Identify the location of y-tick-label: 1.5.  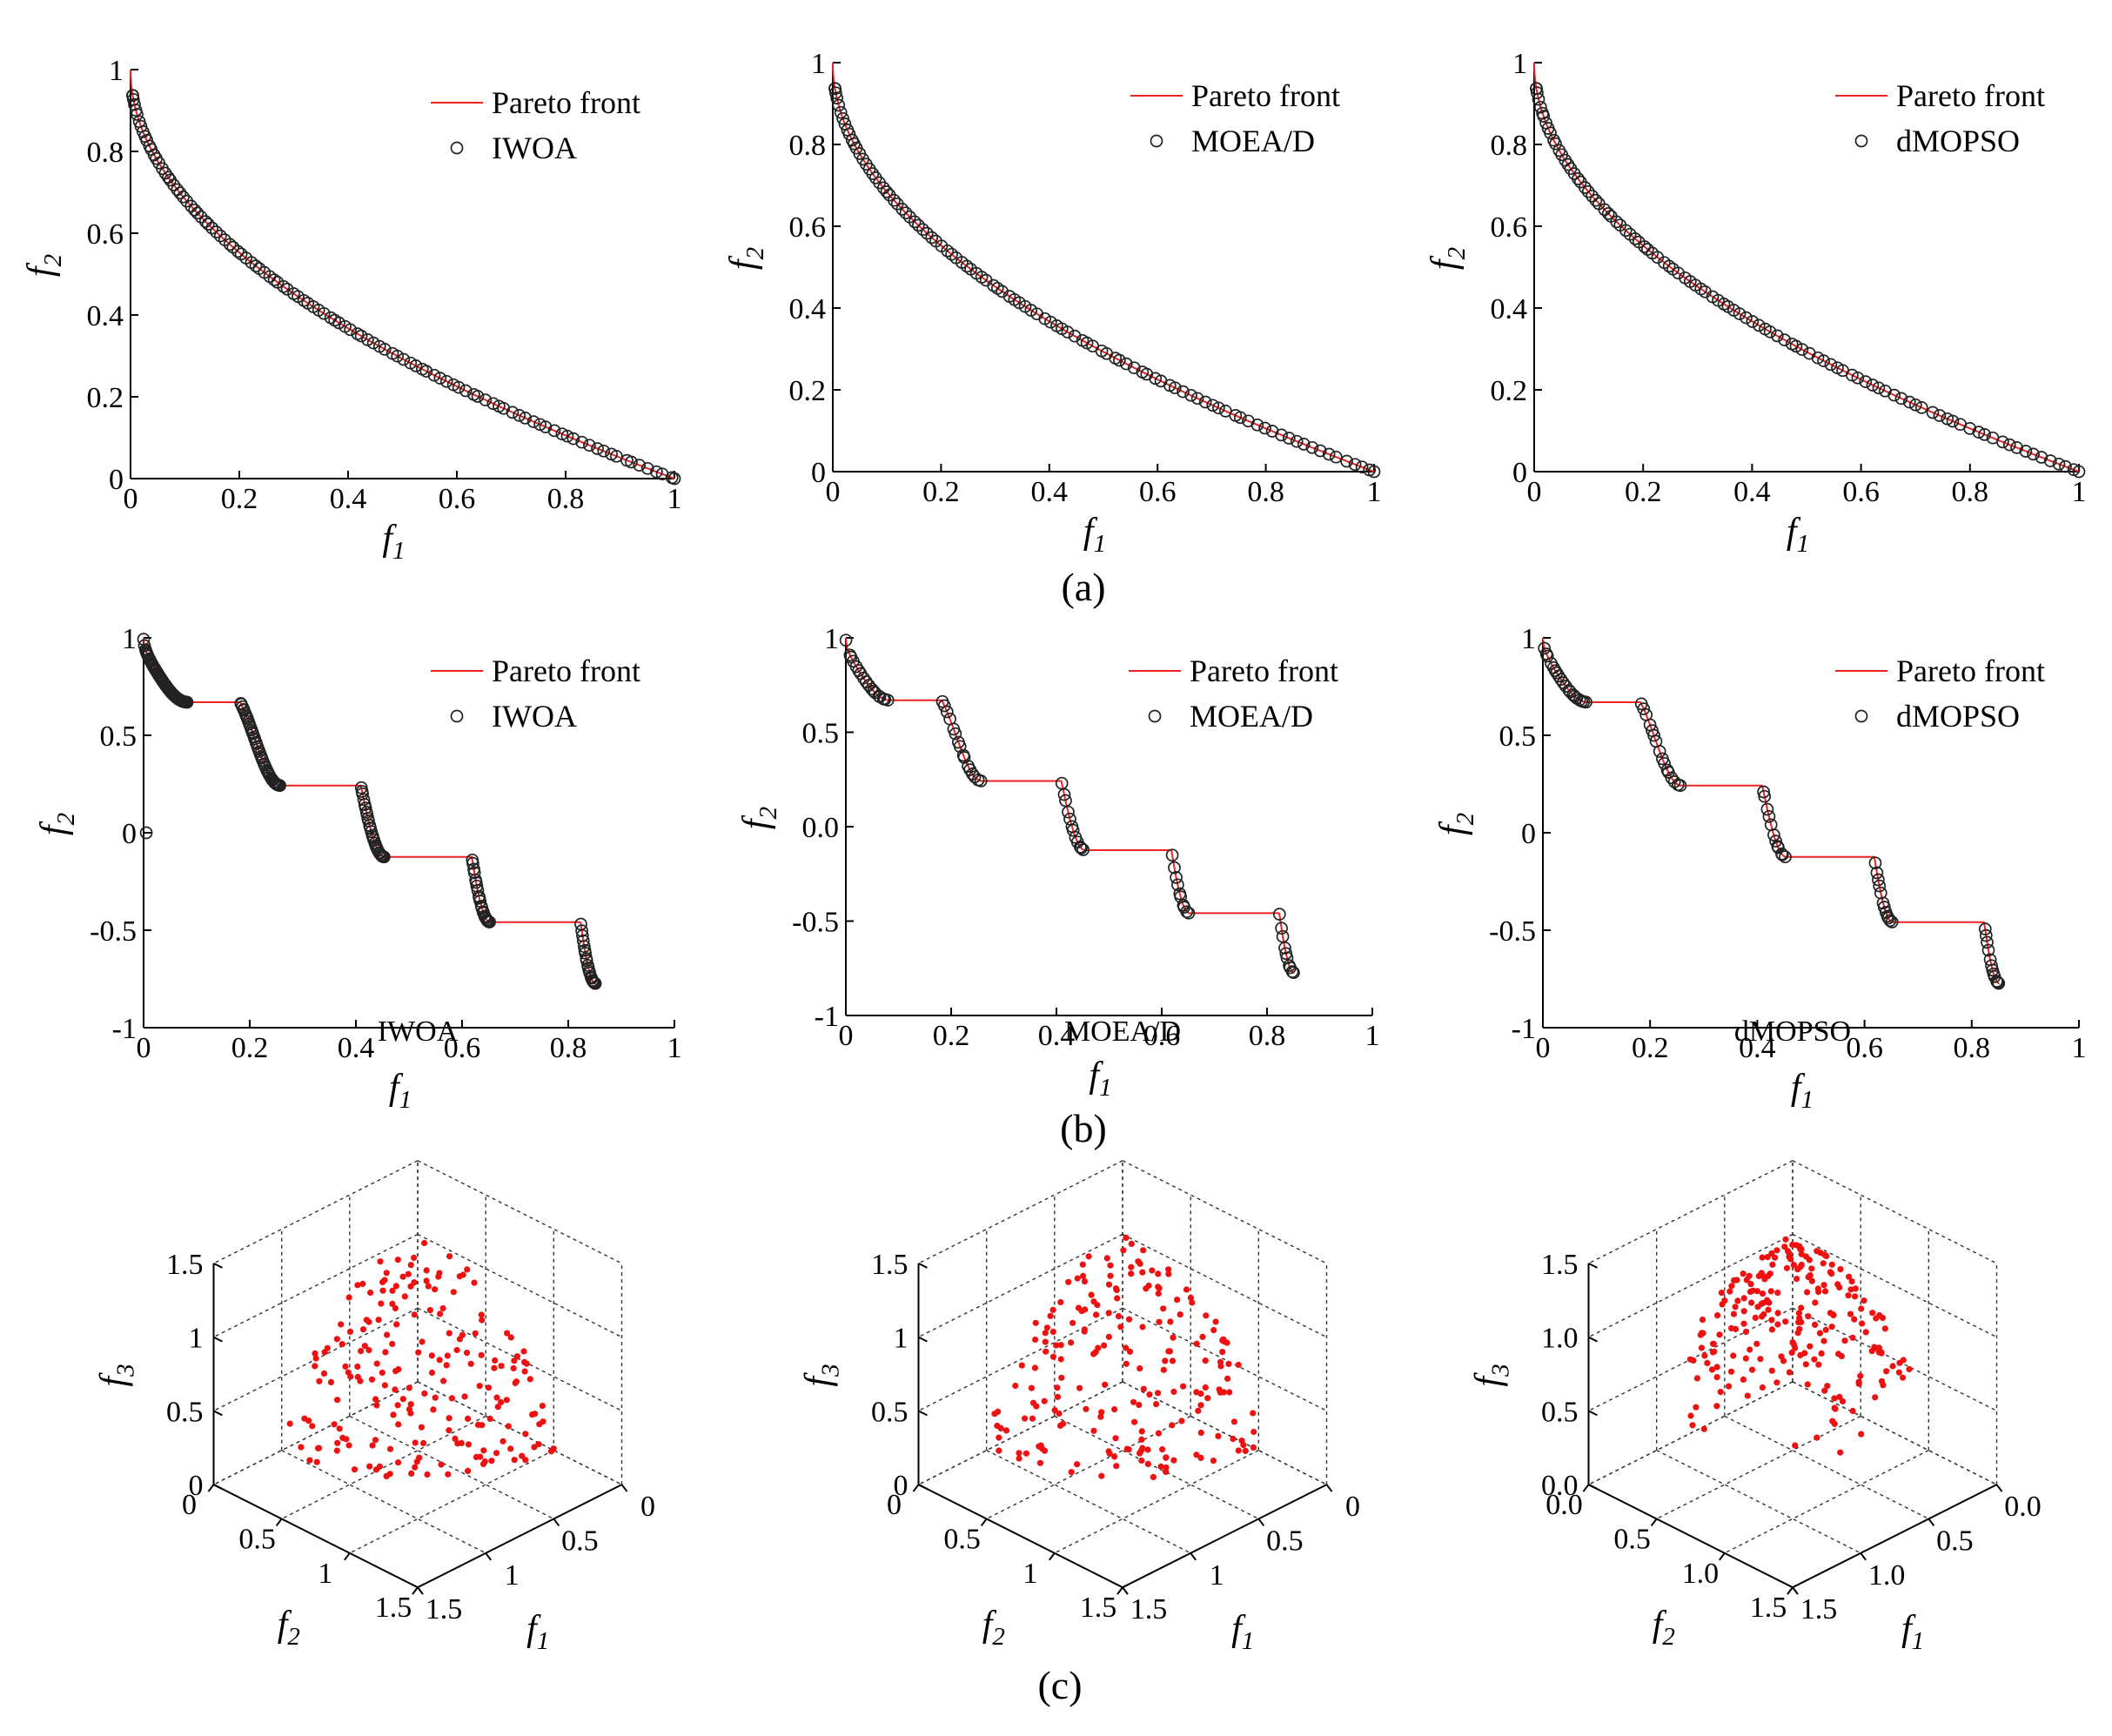
(1098, 1608).